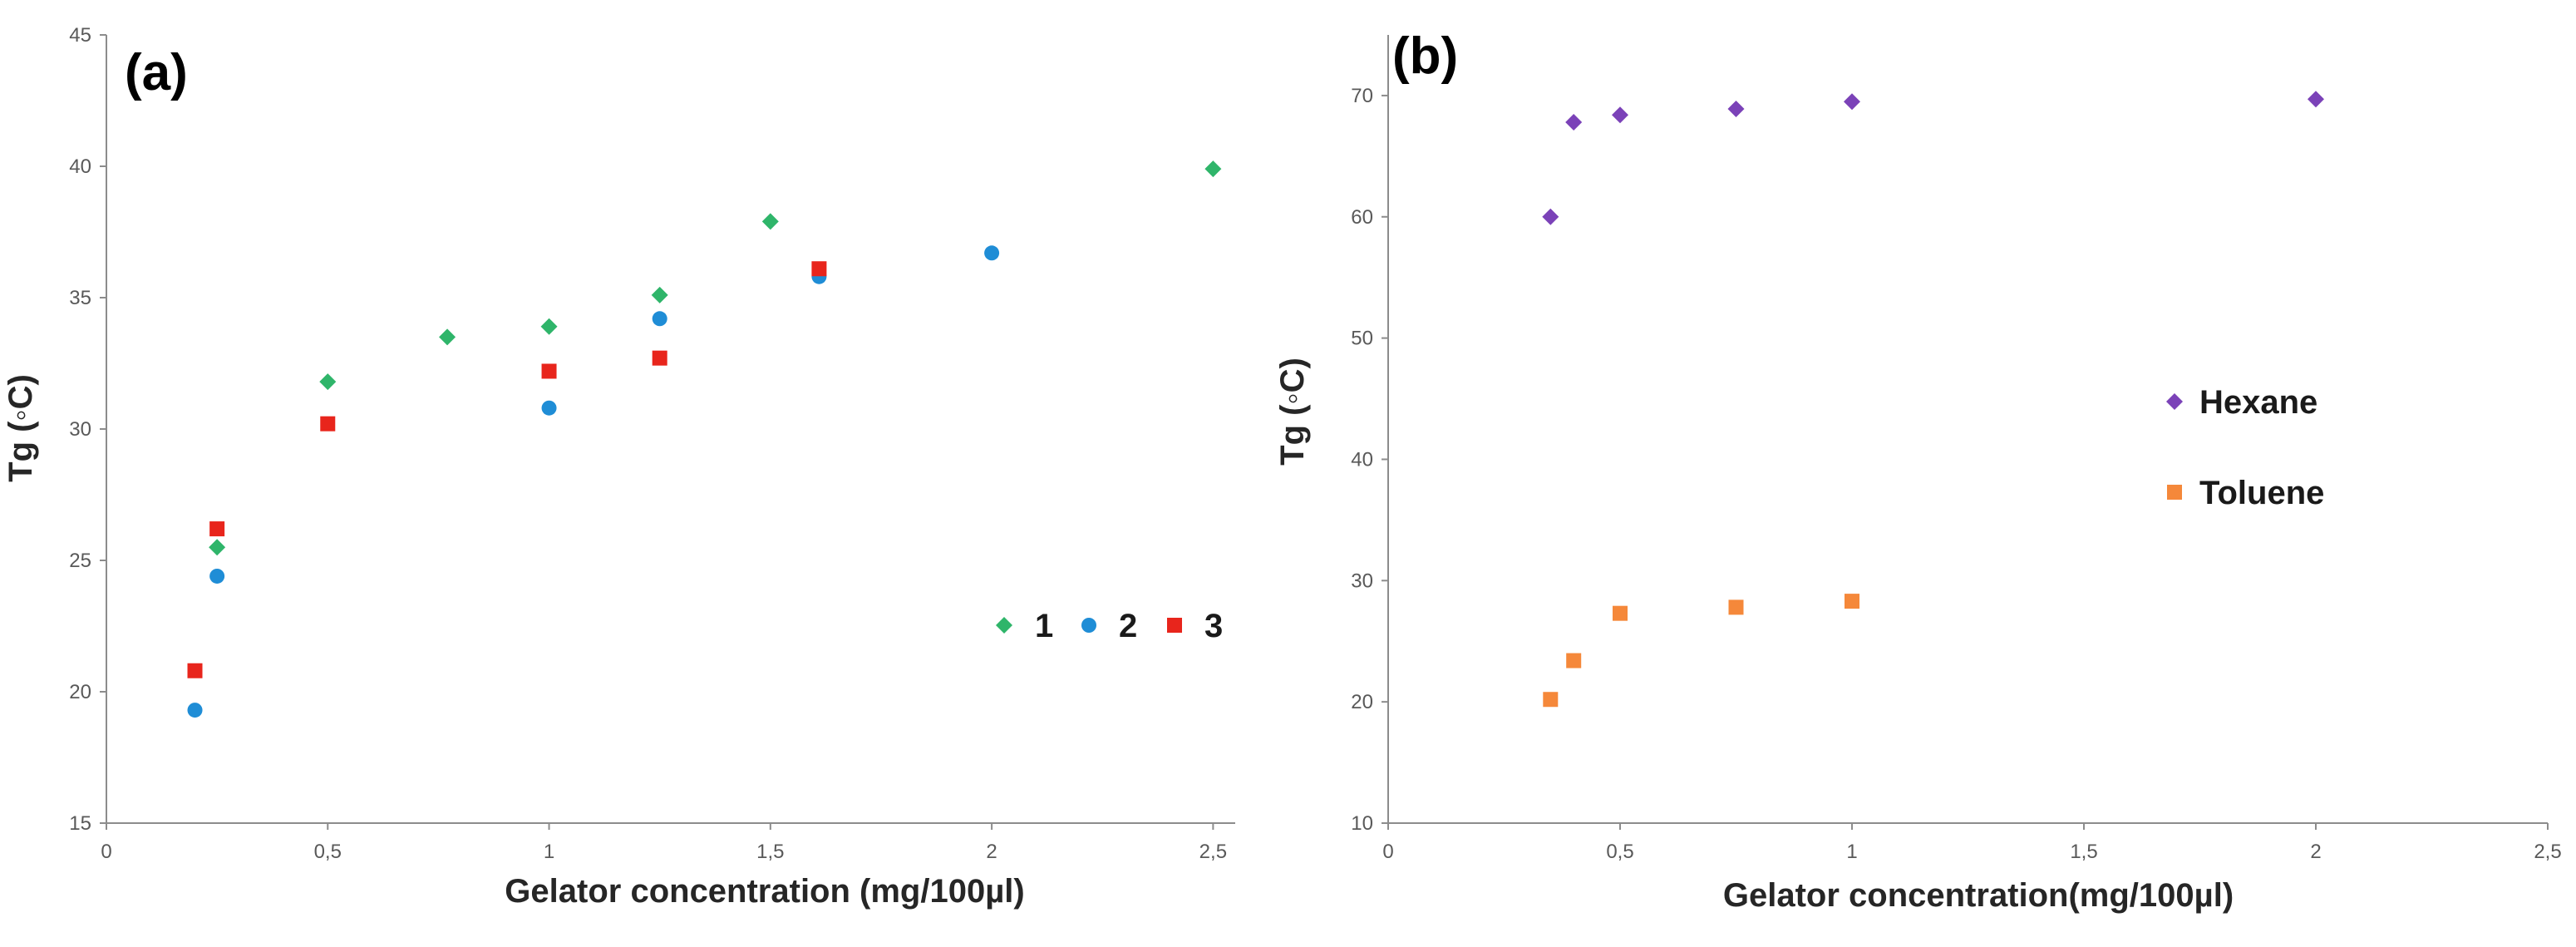 The height and width of the screenshot is (947, 2576). What do you see at coordinates (1362, 339) in the screenshot?
I see `y-tick-label: 50` at bounding box center [1362, 339].